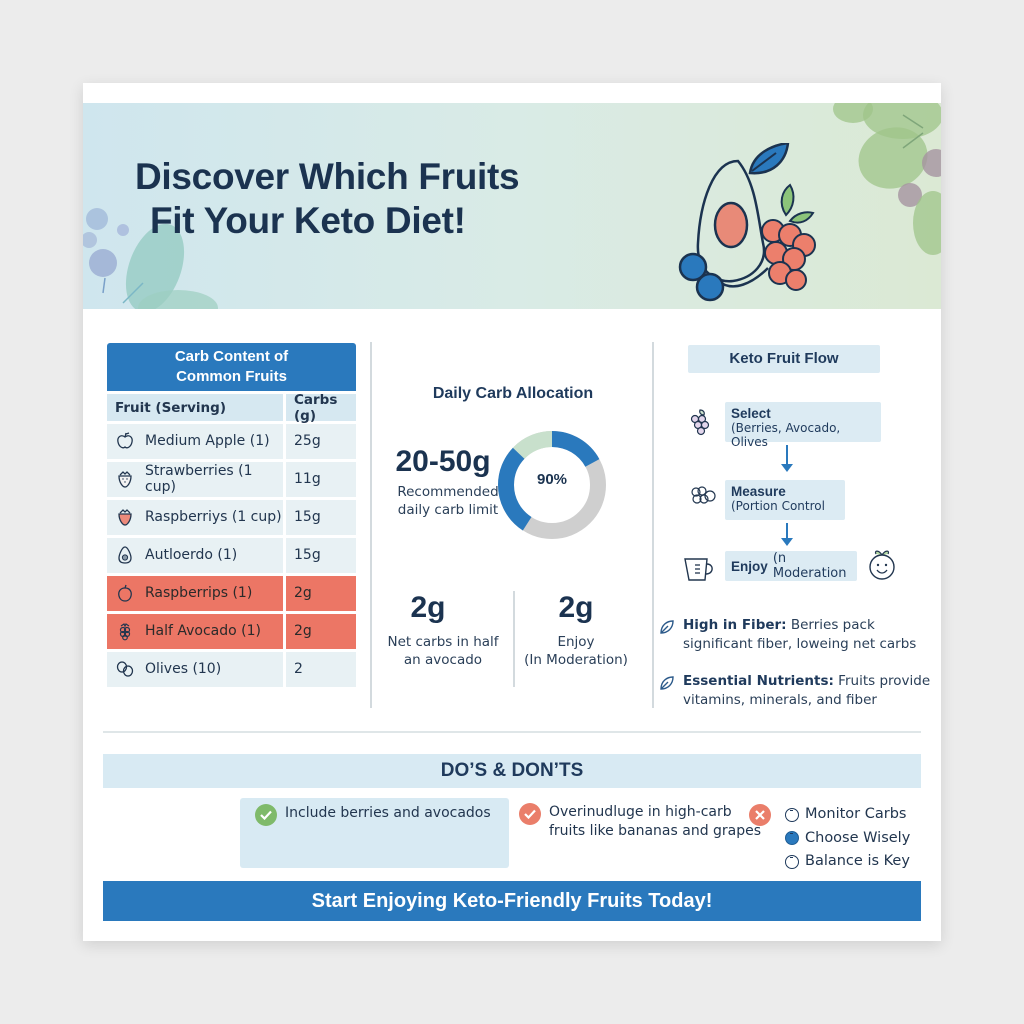  What do you see at coordinates (150, 258) in the screenshot?
I see `decor-left-leaves-icon` at bounding box center [150, 258].